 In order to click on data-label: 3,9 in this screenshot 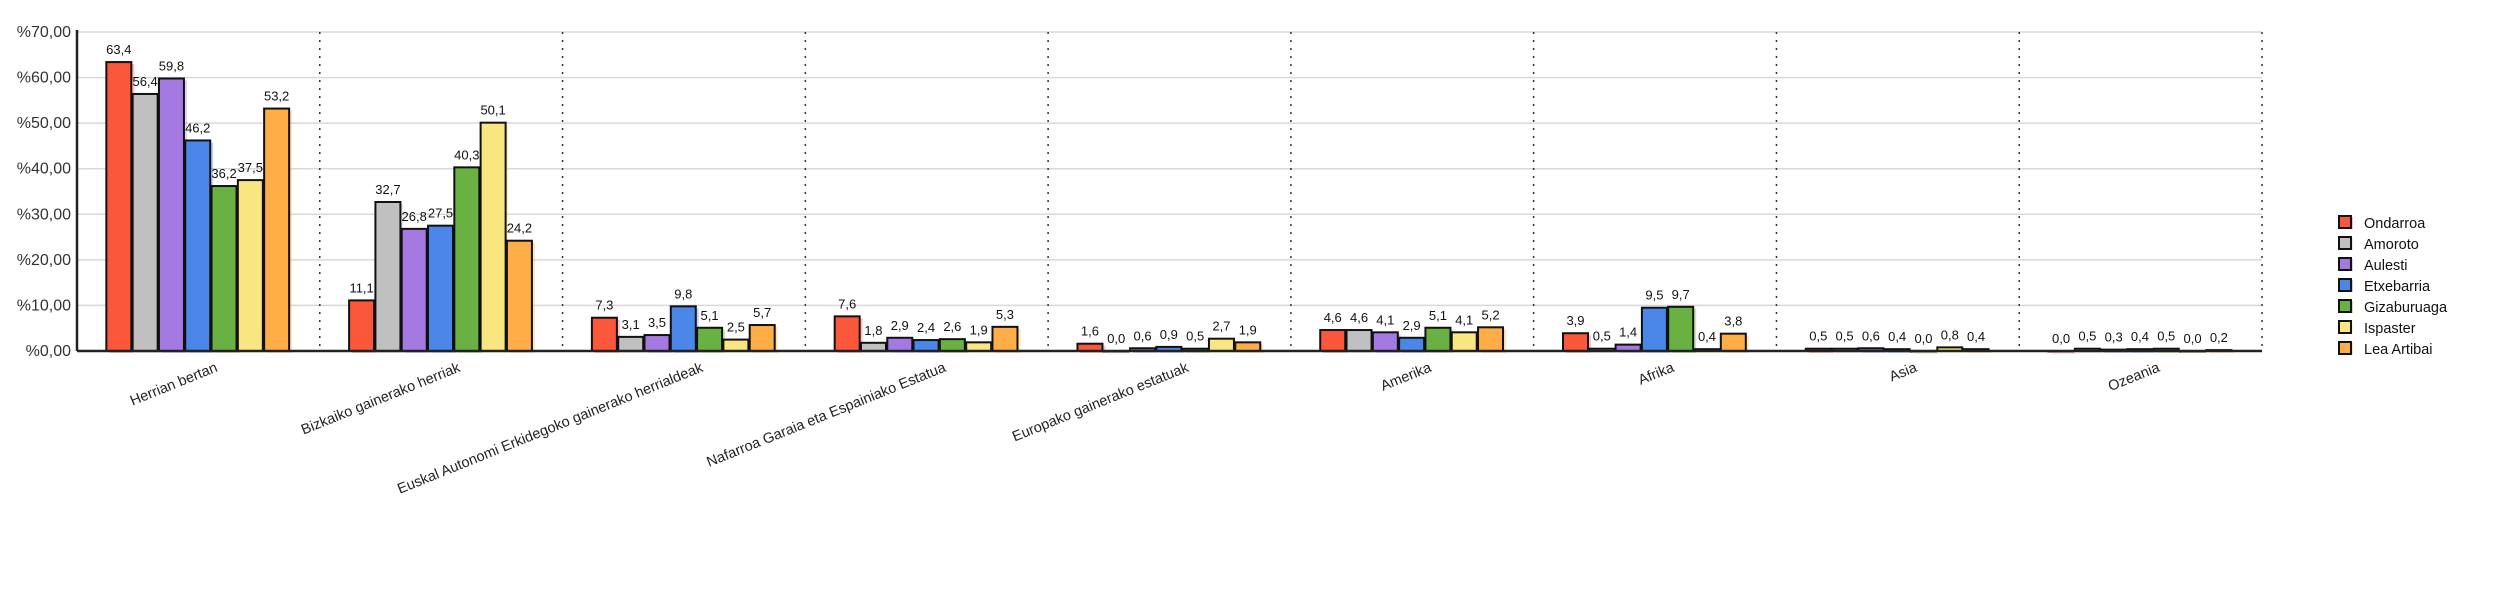, I will do `click(1575, 320)`.